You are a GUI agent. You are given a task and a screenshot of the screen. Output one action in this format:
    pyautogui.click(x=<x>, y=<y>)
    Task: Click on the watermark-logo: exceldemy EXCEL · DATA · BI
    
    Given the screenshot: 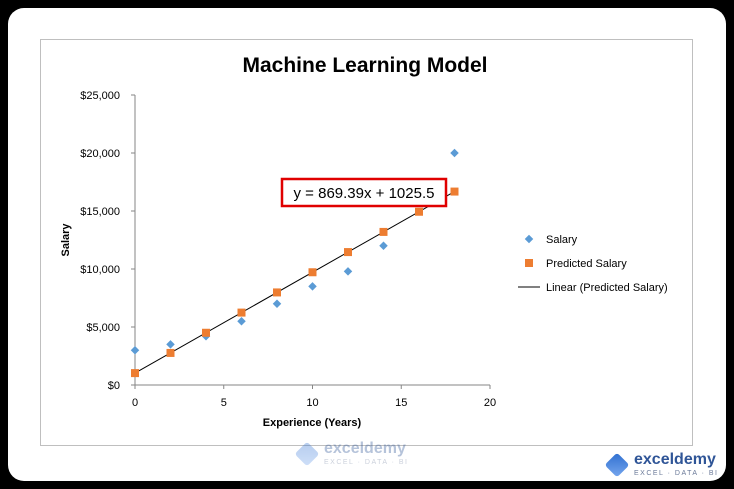 What is the action you would take?
    pyautogui.click(x=351, y=453)
    